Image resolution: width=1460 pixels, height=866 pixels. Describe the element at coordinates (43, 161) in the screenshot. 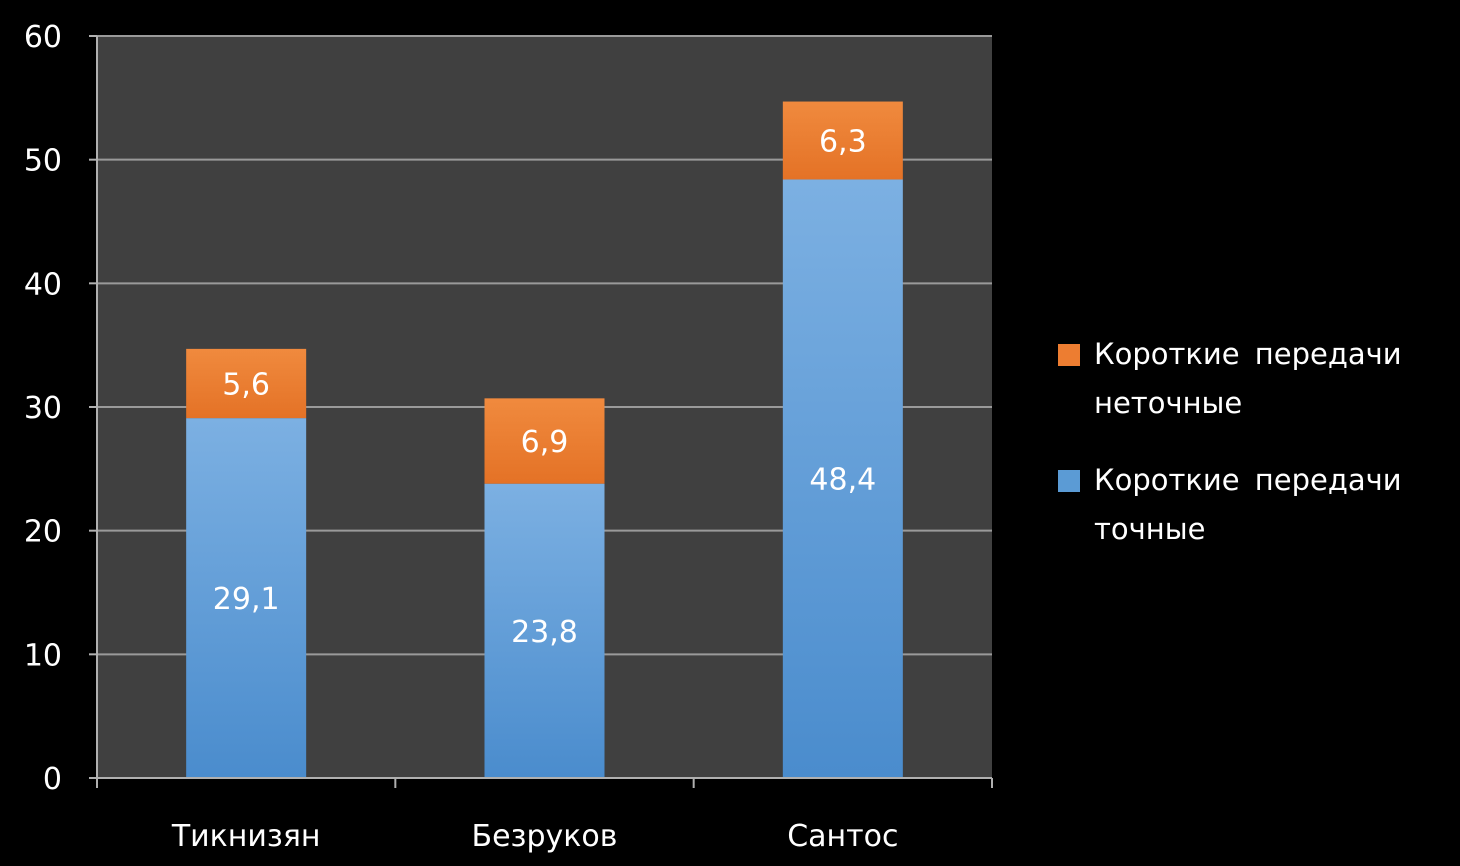

I see `y-tick-label: 50` at that location.